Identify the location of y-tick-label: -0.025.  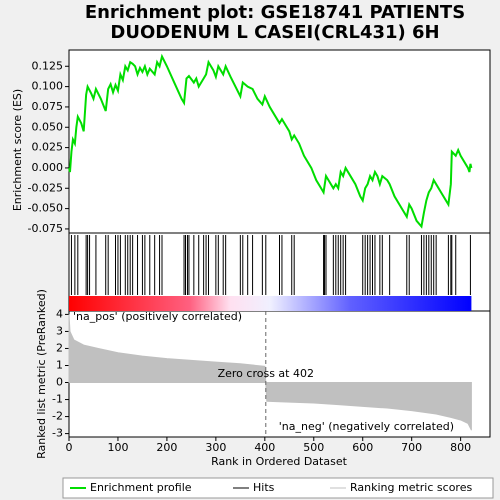
(45, 187).